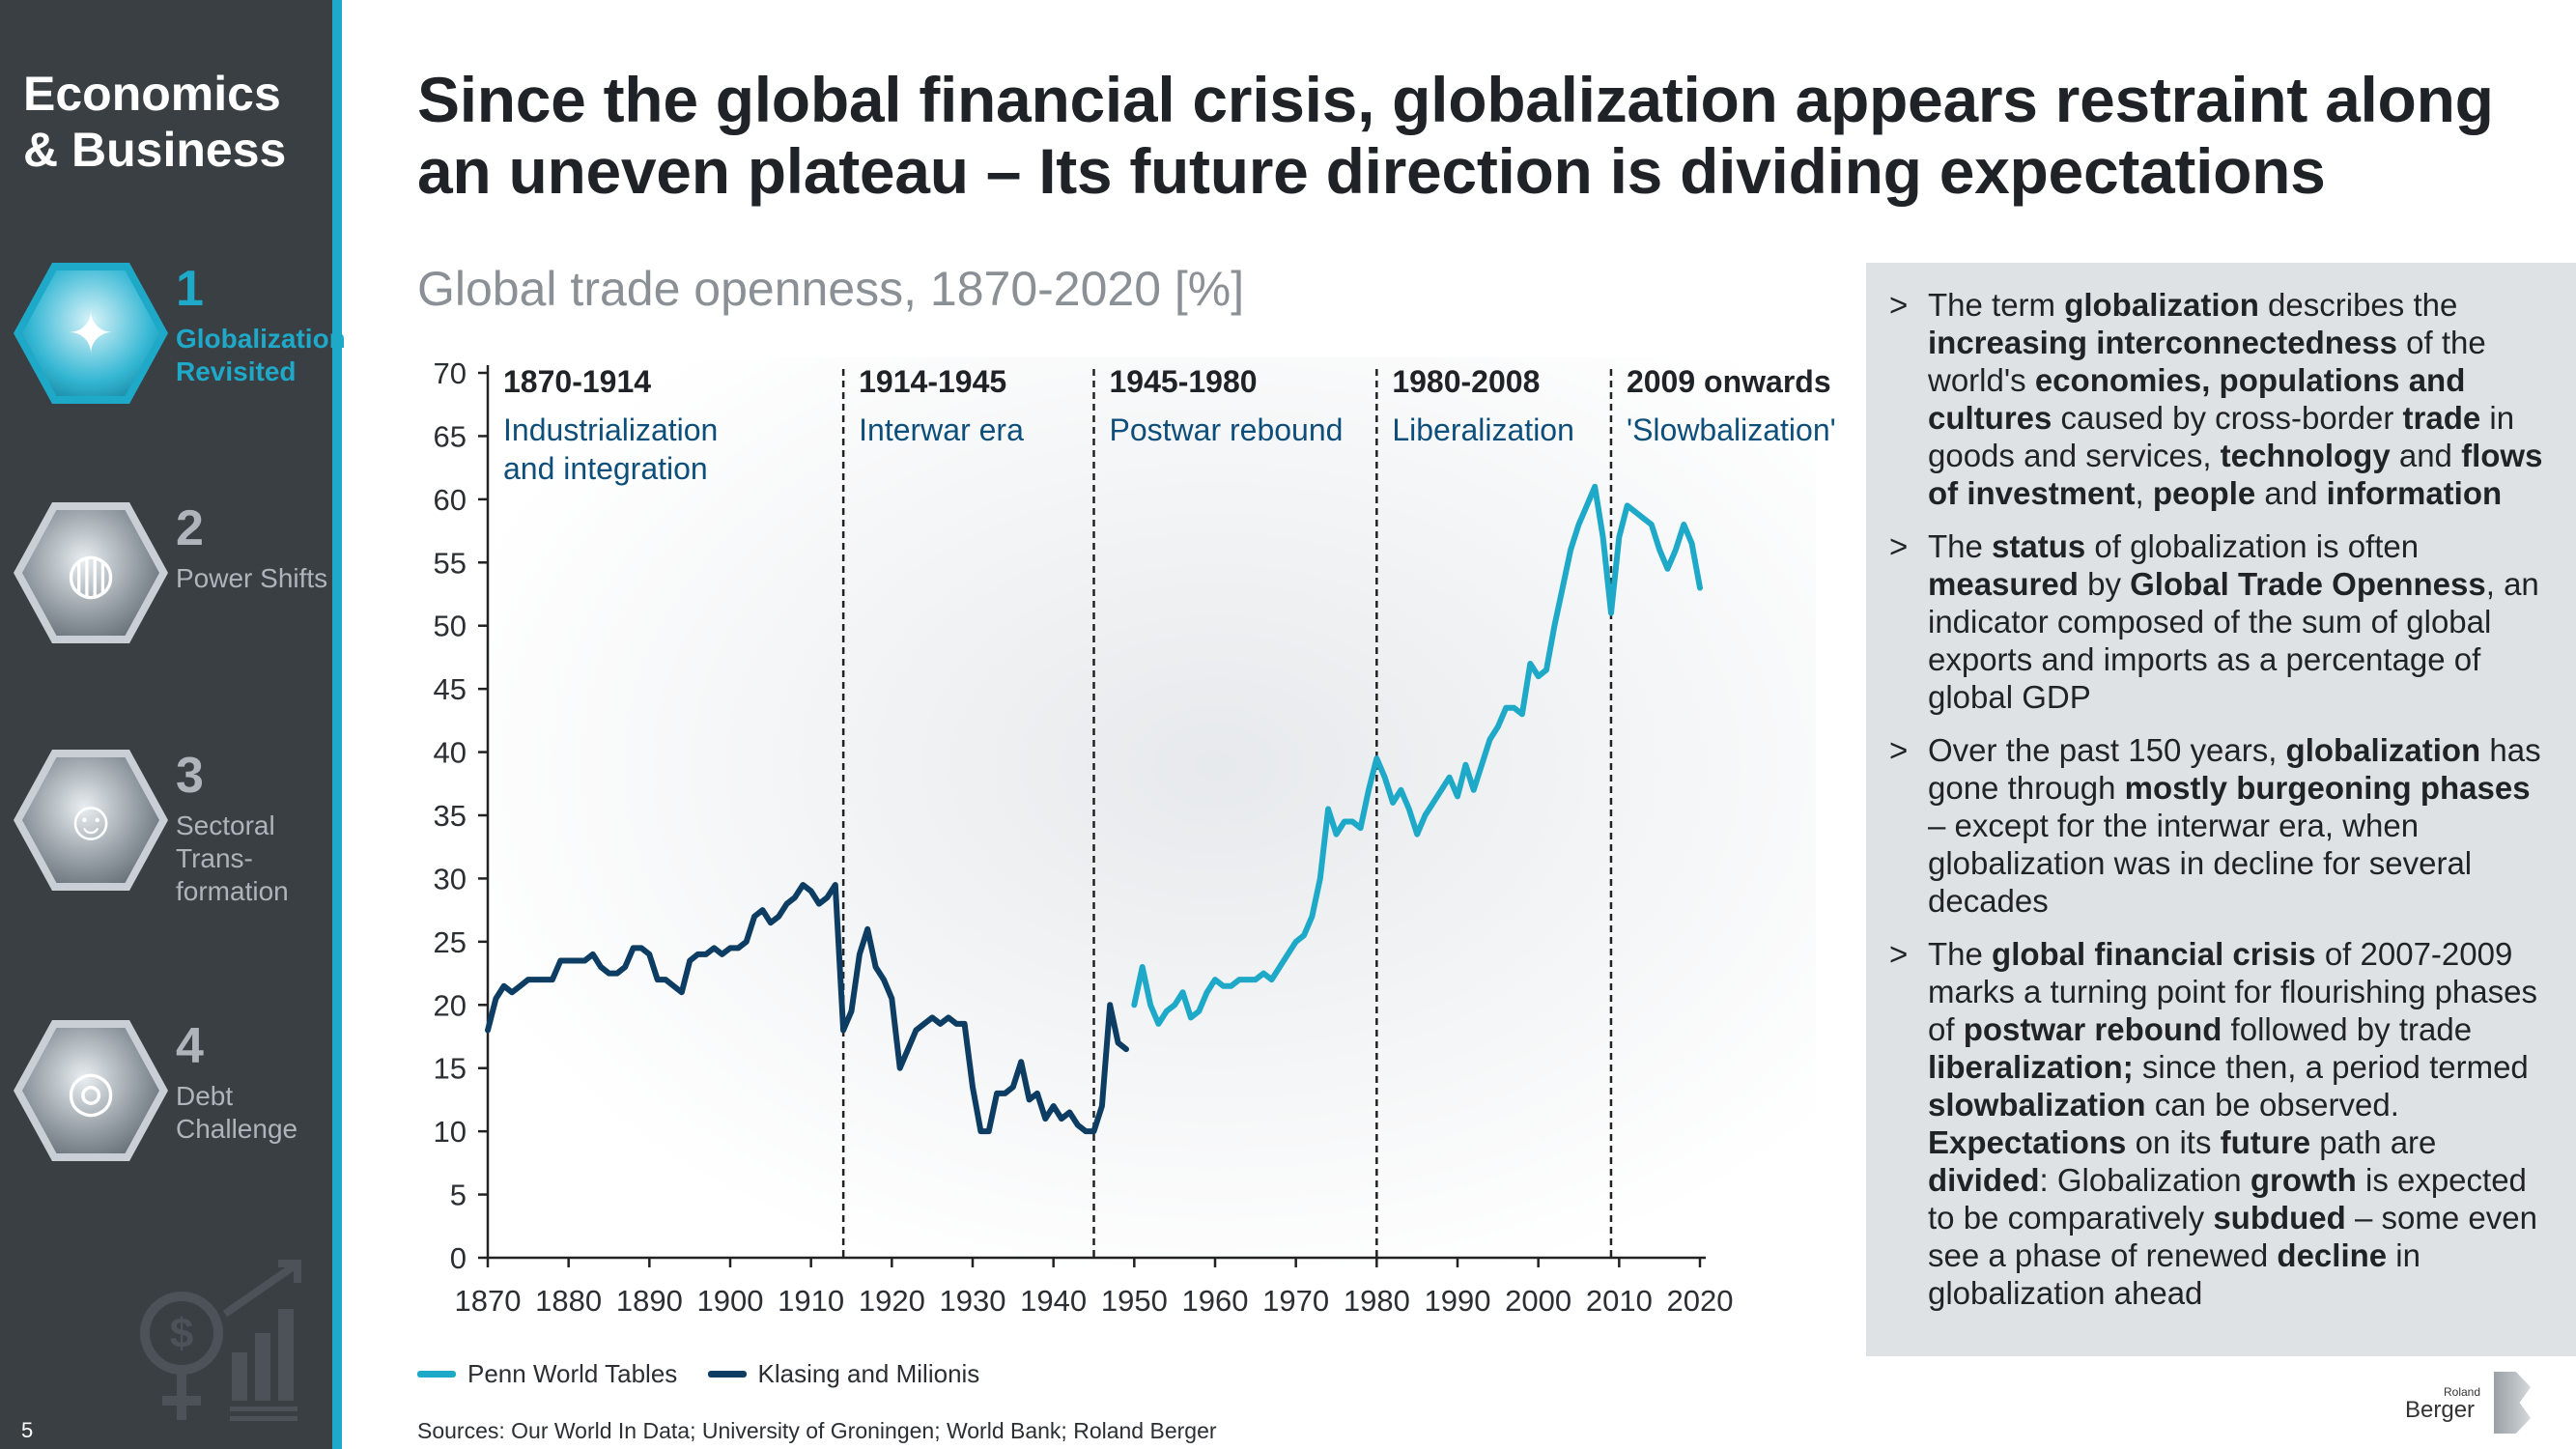 Image resolution: width=2576 pixels, height=1449 pixels. I want to click on x-tick-label: 1980, so click(1377, 1301).